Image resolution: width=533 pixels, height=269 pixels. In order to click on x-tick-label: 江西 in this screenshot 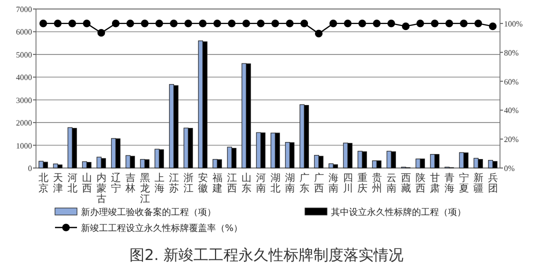, I will do `click(231, 183)`.